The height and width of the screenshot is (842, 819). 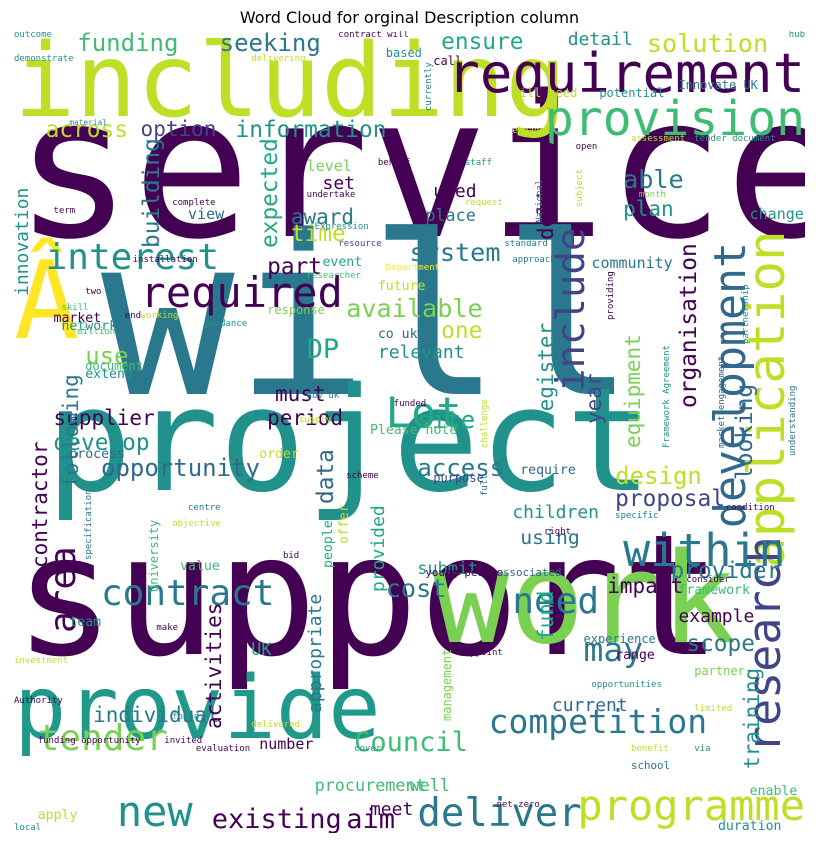 What do you see at coordinates (286, 743) in the screenshot?
I see `word-88: number` at bounding box center [286, 743].